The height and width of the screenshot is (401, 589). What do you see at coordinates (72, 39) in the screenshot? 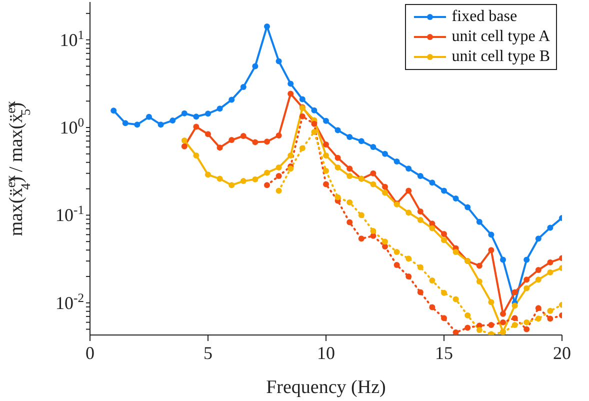
I see `y-tick-label: 10$^{1}$` at bounding box center [72, 39].